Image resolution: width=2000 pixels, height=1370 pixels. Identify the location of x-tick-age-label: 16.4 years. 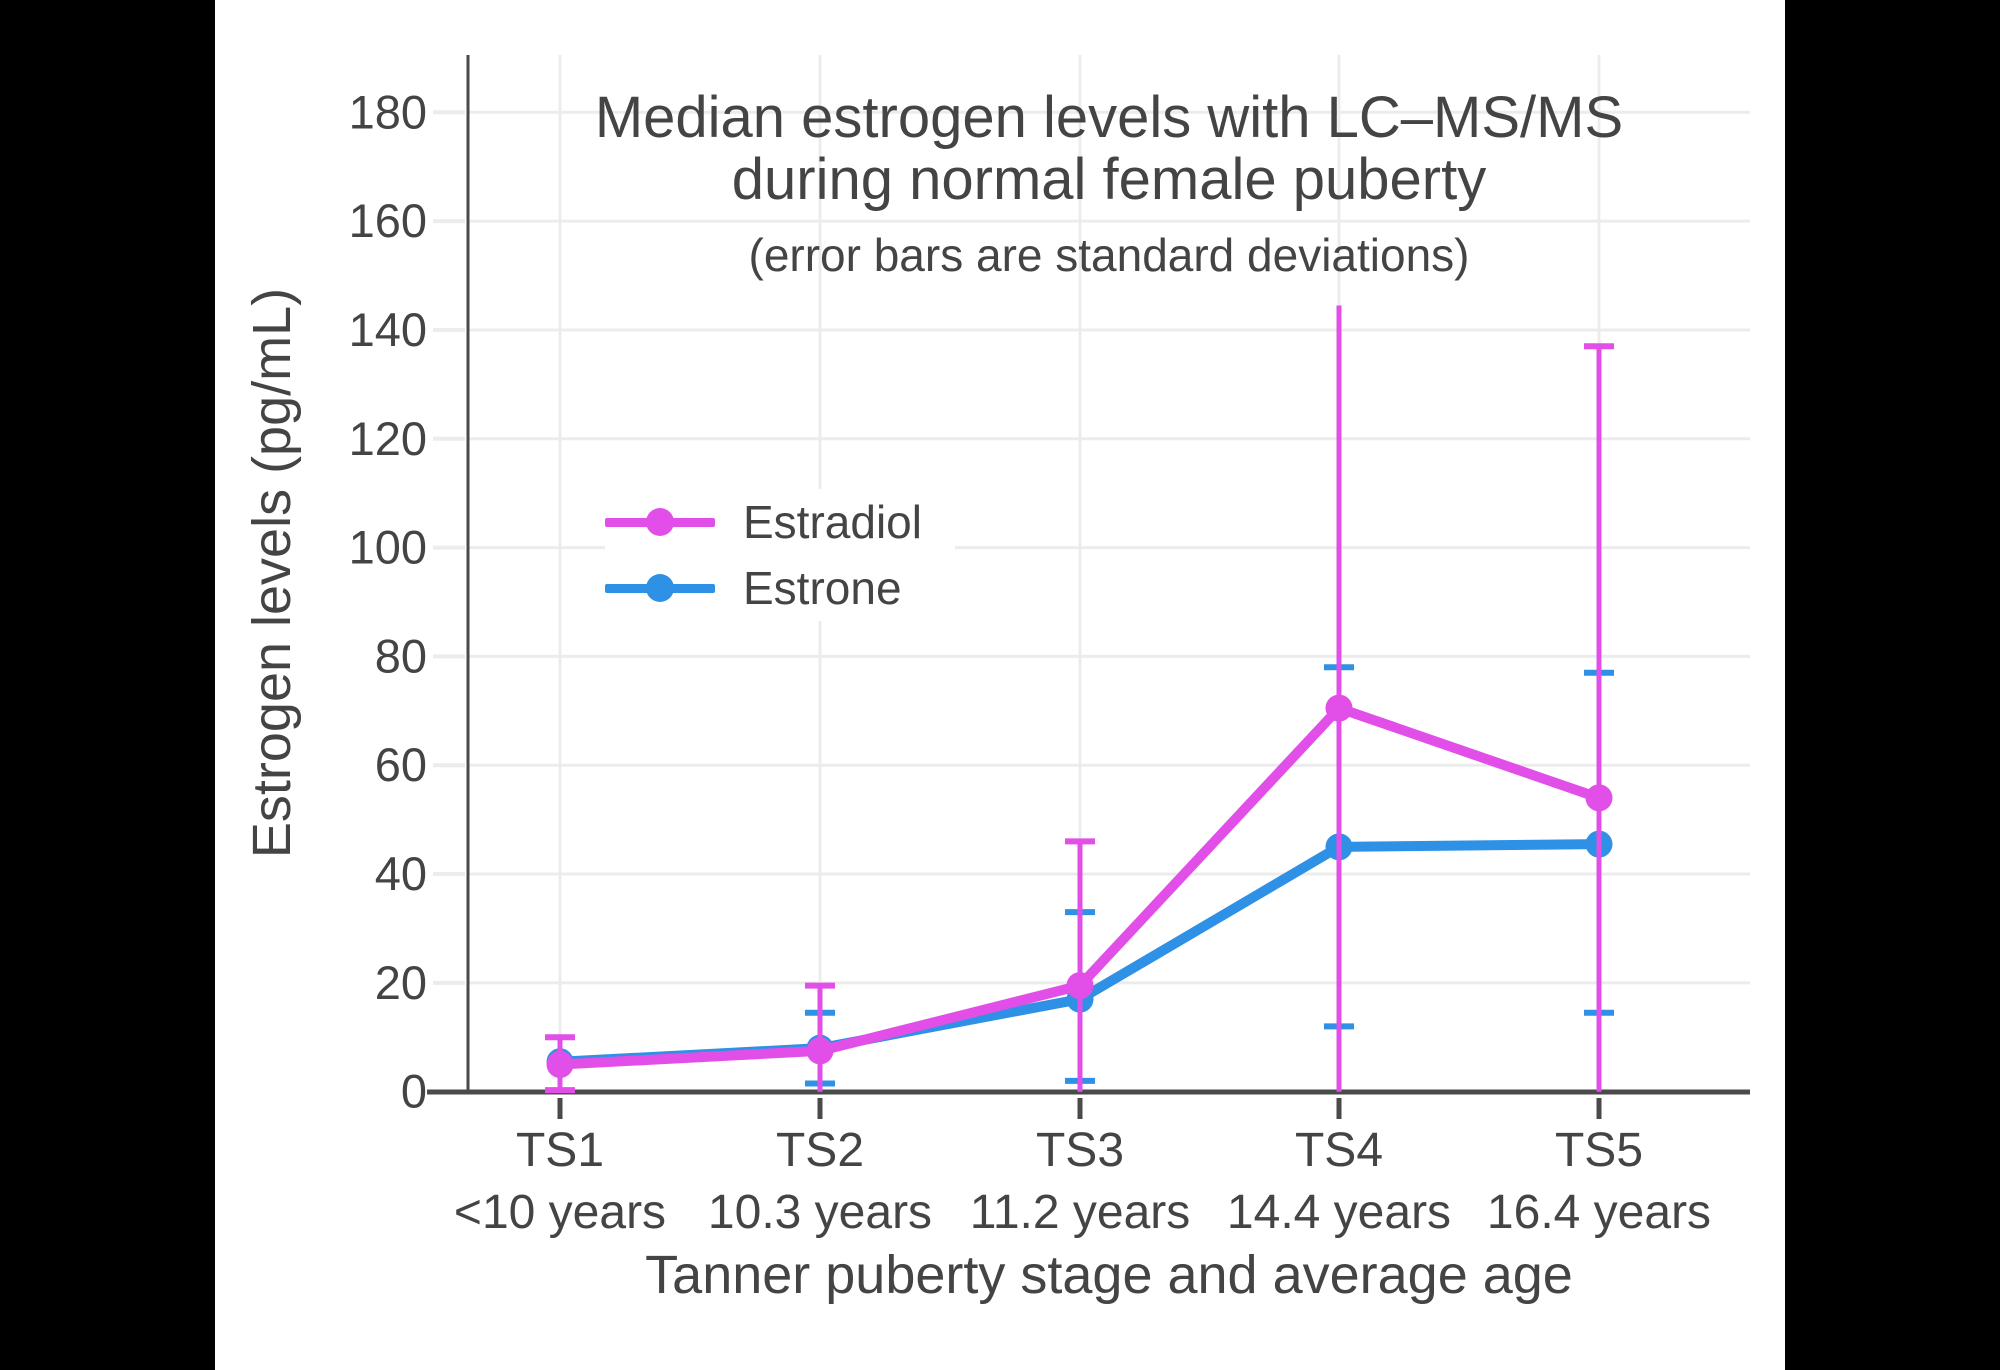
(1599, 1212).